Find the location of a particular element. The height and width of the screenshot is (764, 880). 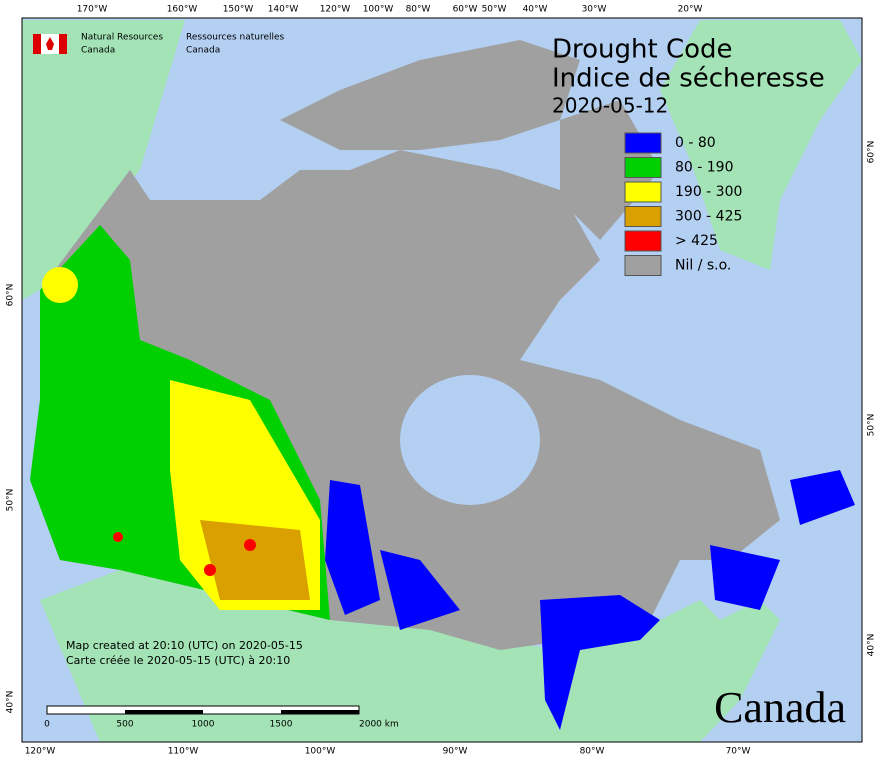

graticule-label: 60°W is located at coordinates (465, 10).